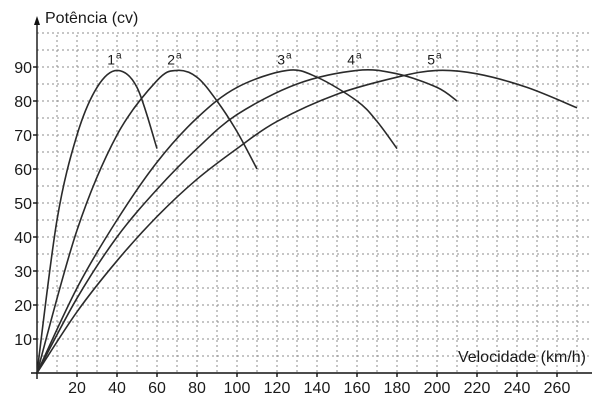 This screenshot has width=593, height=394. I want to click on y-tick-label: 20, so click(23, 306).